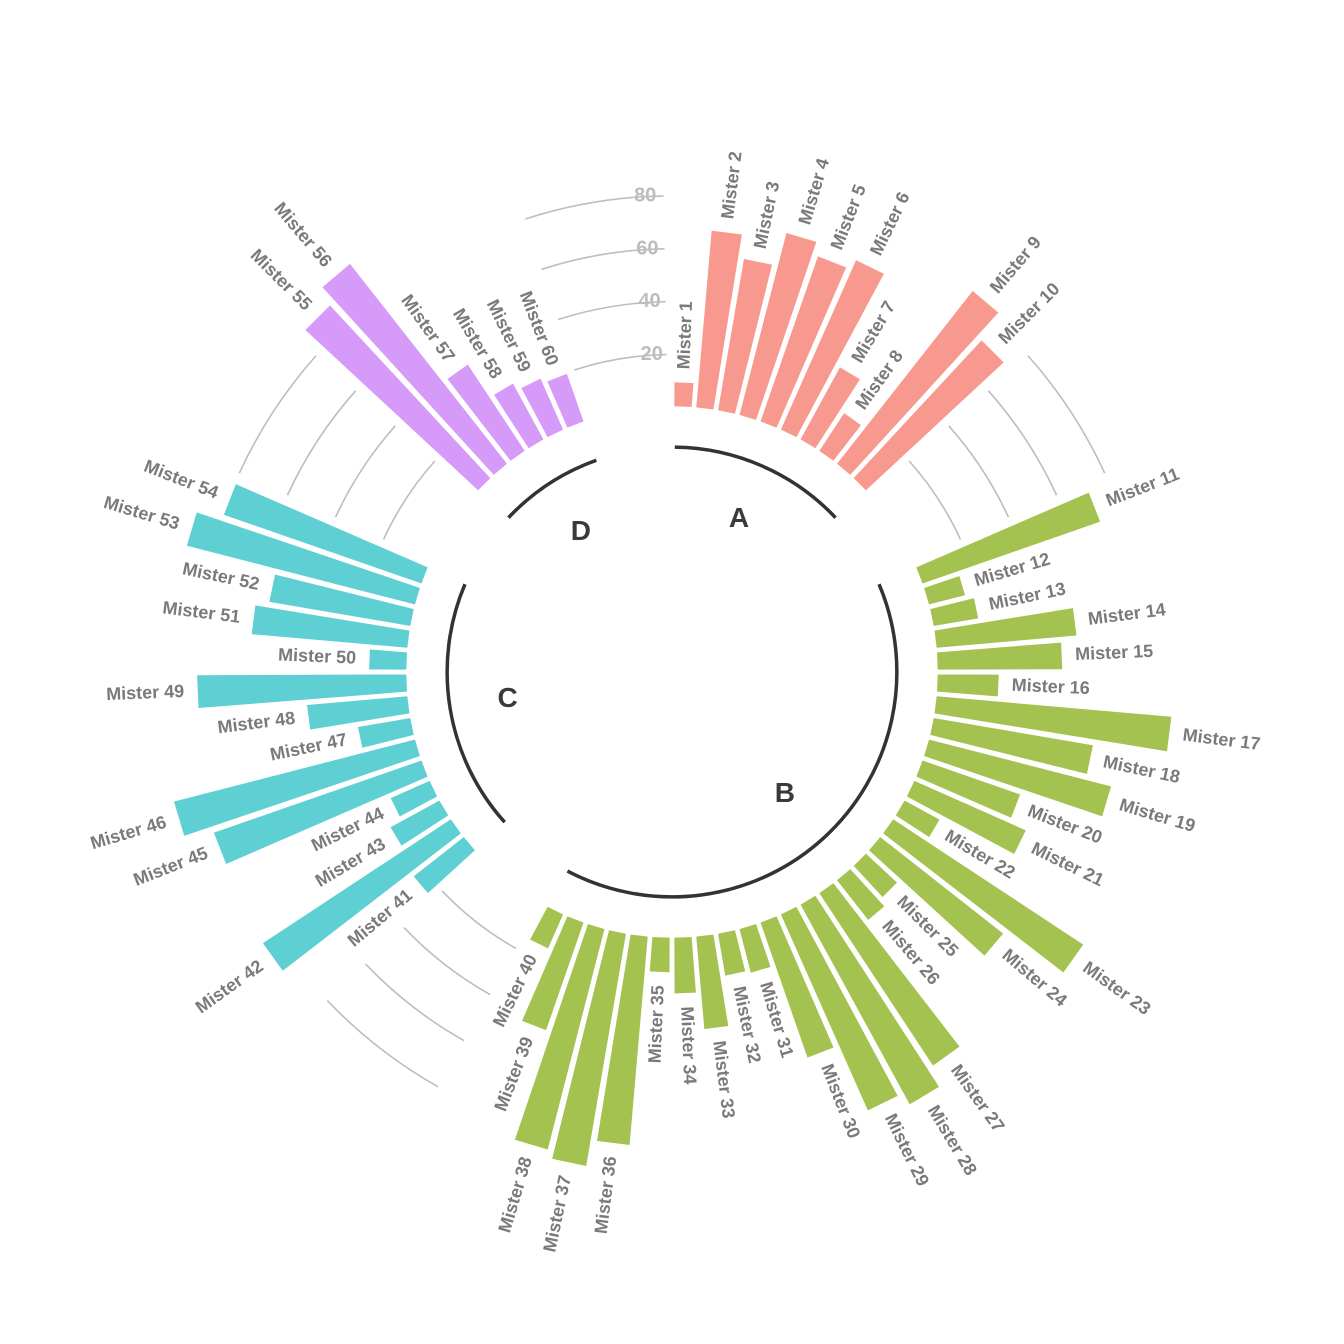 The image size is (1344, 1344). What do you see at coordinates (303, 234) in the screenshot?
I see `bar-label: Mister 56` at bounding box center [303, 234].